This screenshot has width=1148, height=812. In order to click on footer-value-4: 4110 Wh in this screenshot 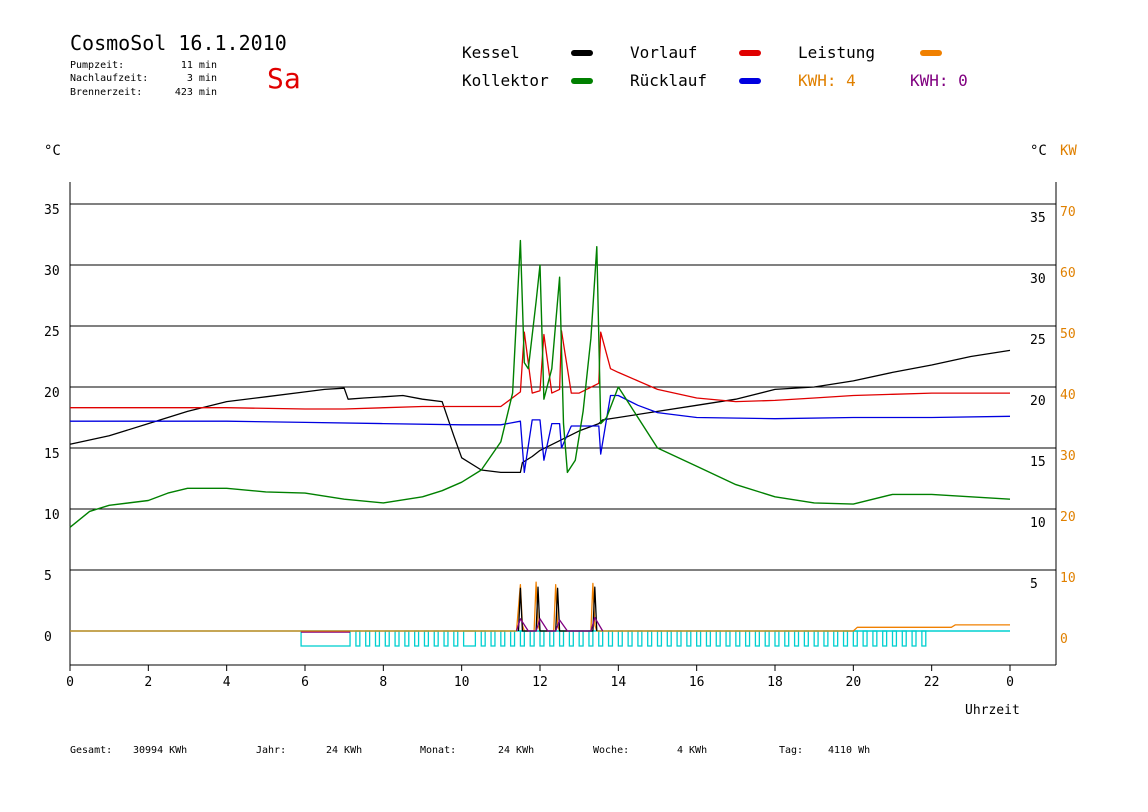, I will do `click(849, 750)`.